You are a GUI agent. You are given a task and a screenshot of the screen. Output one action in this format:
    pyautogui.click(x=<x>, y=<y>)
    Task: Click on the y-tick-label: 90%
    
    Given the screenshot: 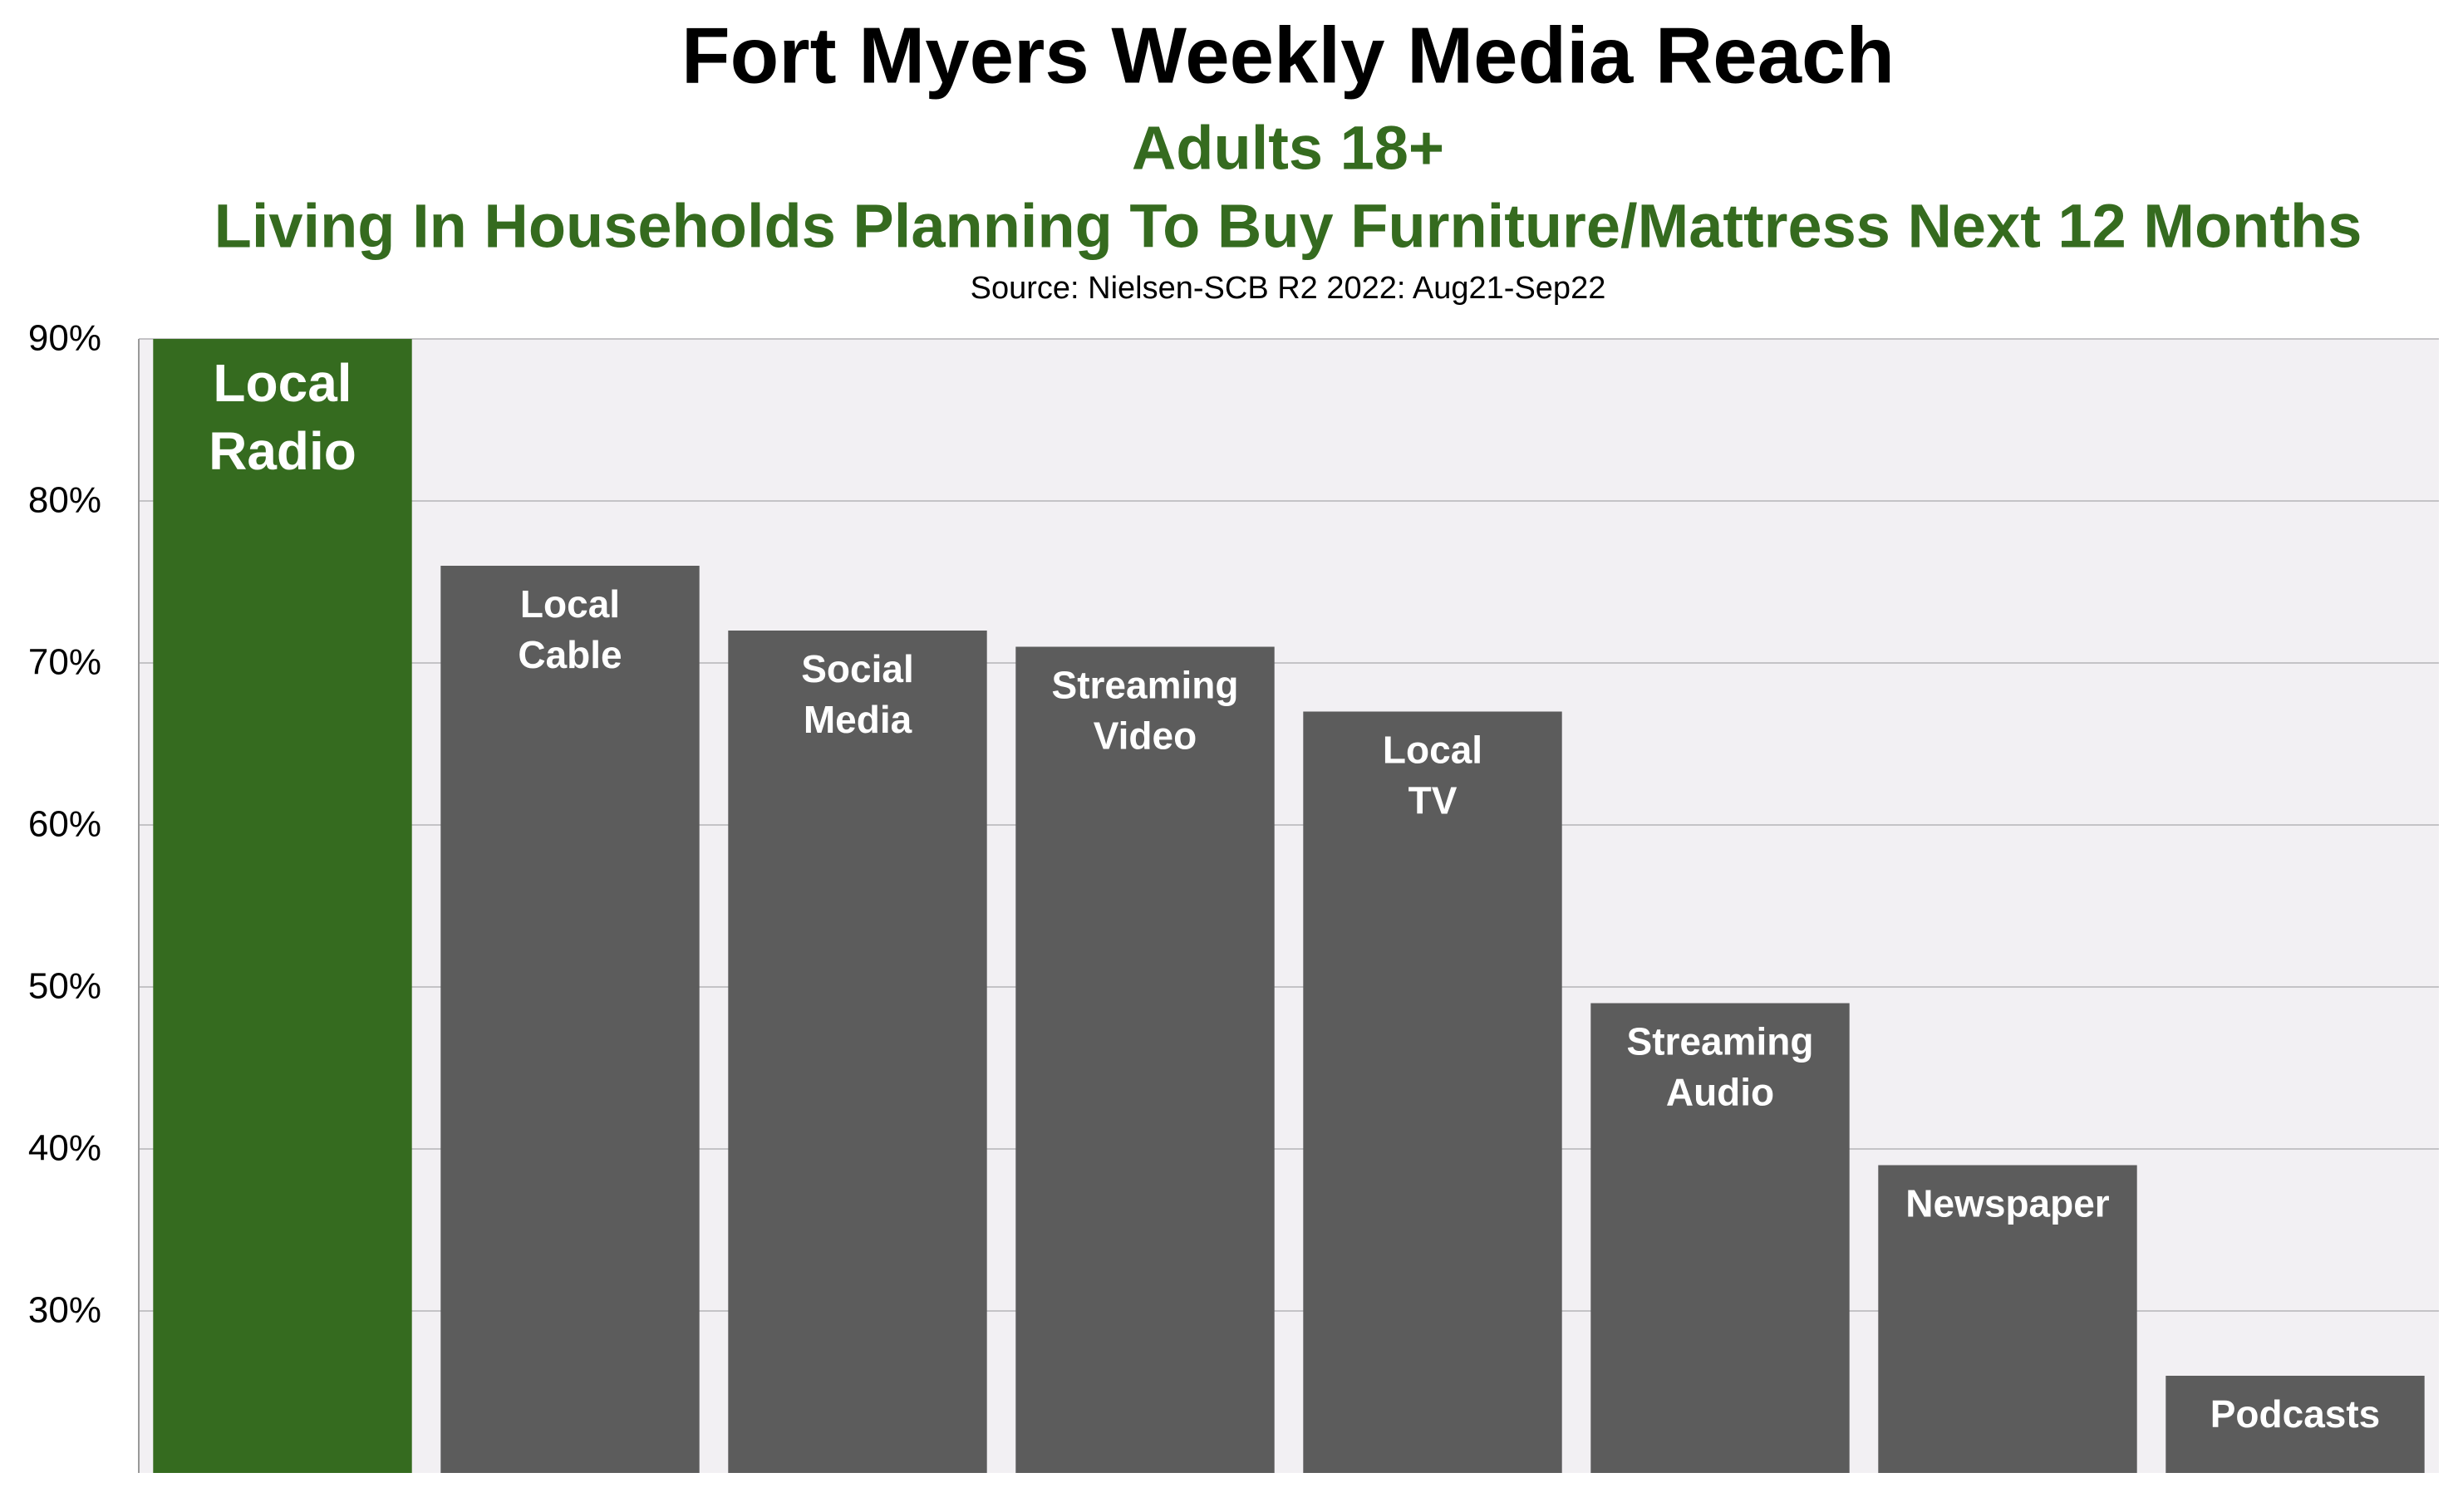 What is the action you would take?
    pyautogui.click(x=64, y=338)
    